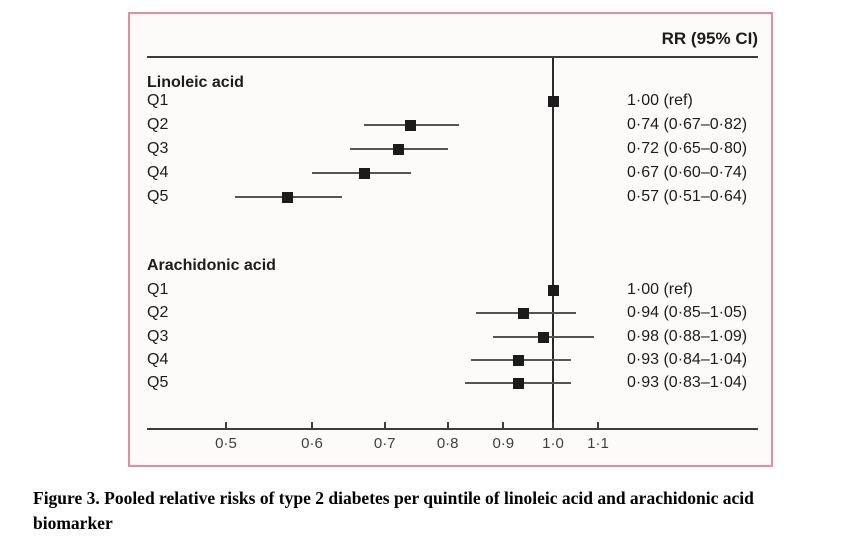 The image size is (867, 544). What do you see at coordinates (553, 243) in the screenshot?
I see `reference-line` at bounding box center [553, 243].